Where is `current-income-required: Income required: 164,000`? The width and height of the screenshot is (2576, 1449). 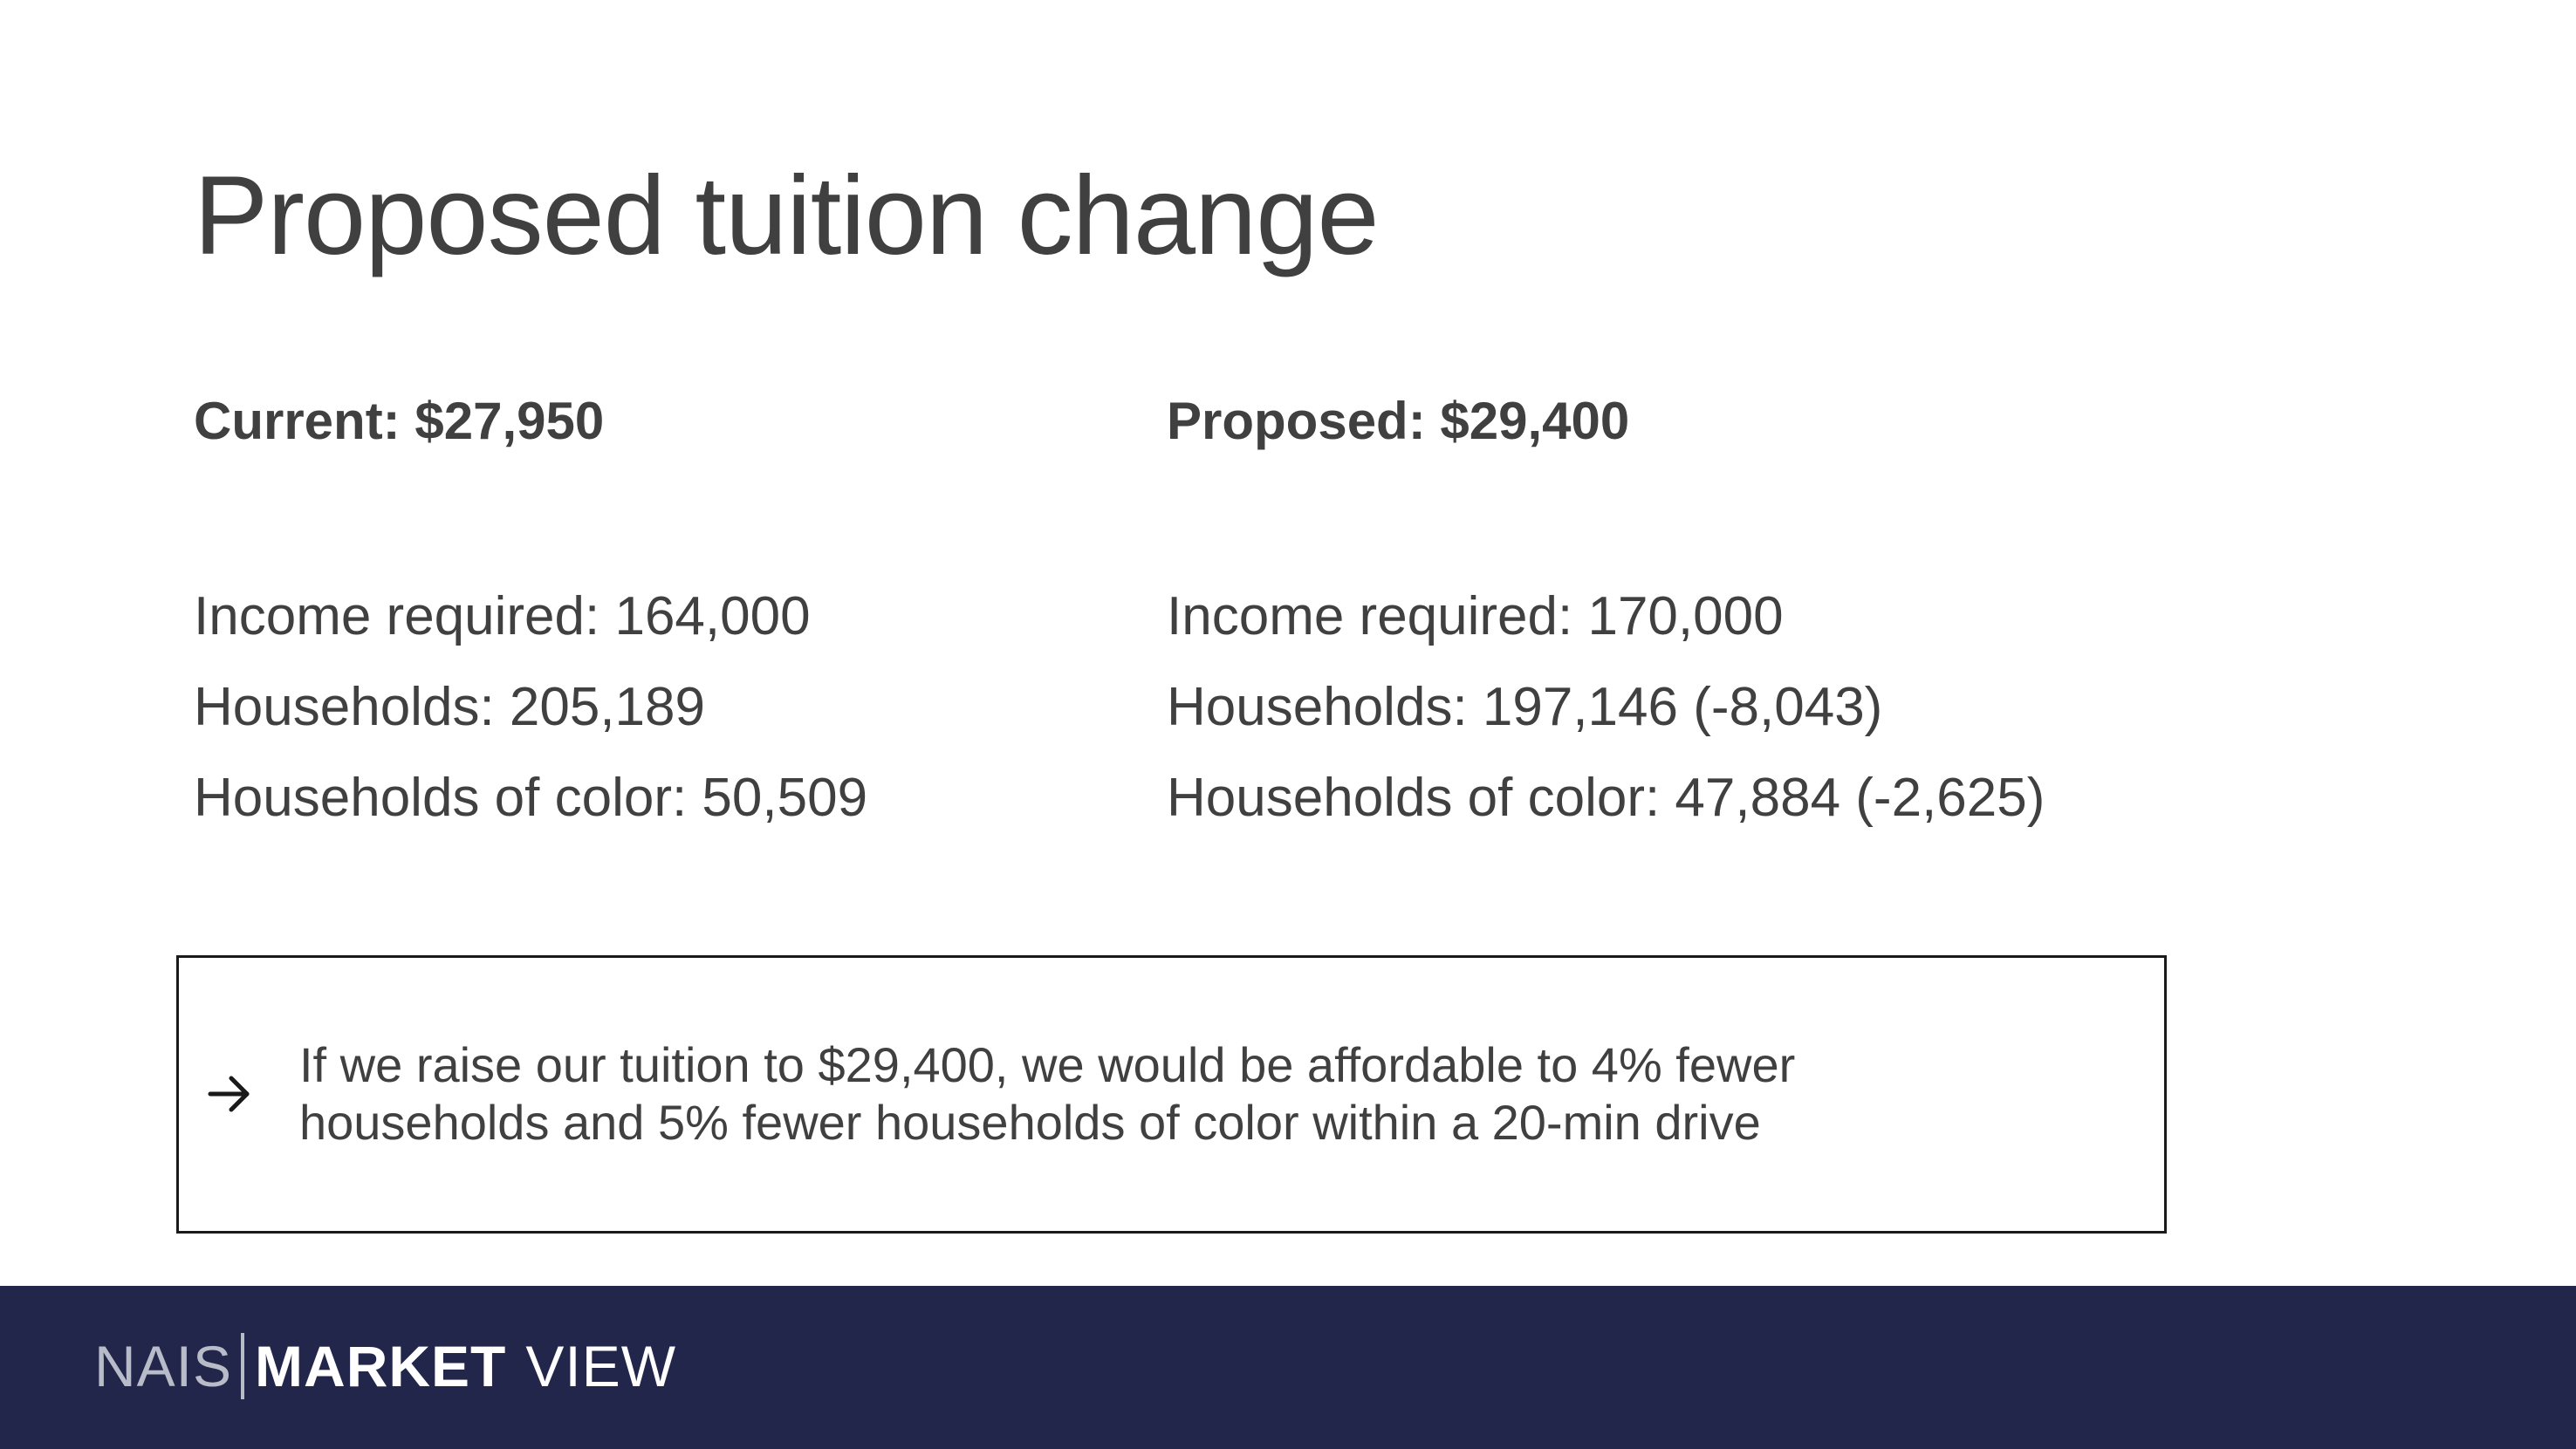 current-income-required: Income required: 164,000 is located at coordinates (502, 616).